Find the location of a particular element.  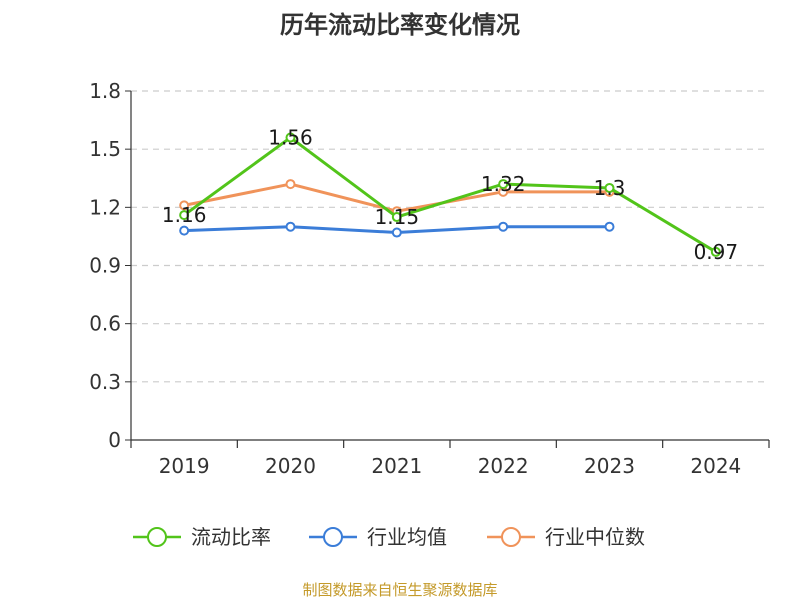

x-tick-label: 2020 is located at coordinates (290, 466).